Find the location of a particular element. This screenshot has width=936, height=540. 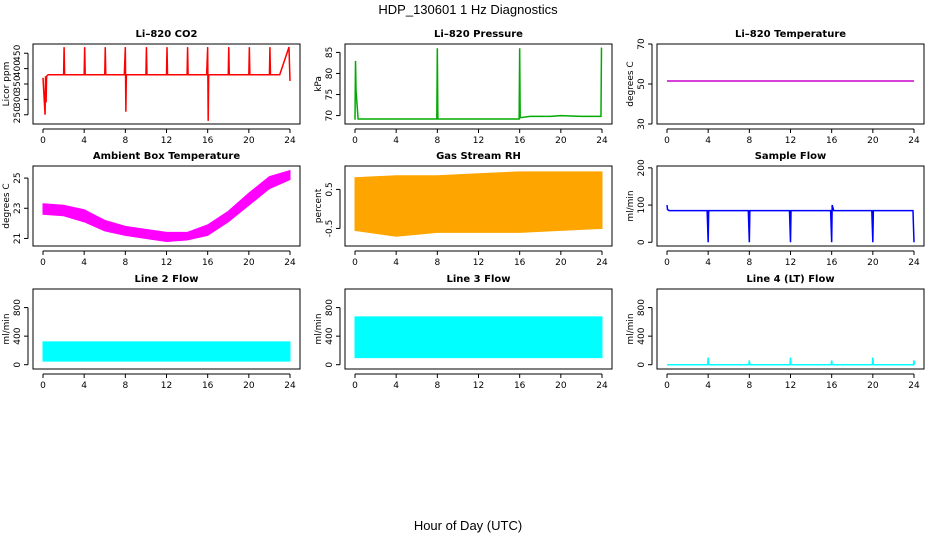

pressure-ylabel: kPa is located at coordinates (319, 84).